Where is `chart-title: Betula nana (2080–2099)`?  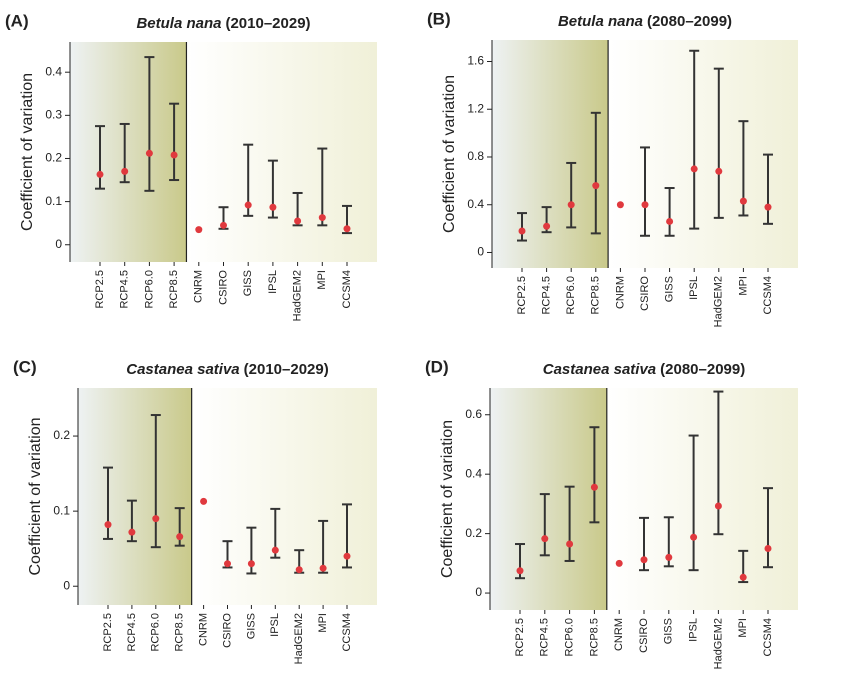
chart-title: Betula nana (2080–2099) is located at coordinates (645, 21).